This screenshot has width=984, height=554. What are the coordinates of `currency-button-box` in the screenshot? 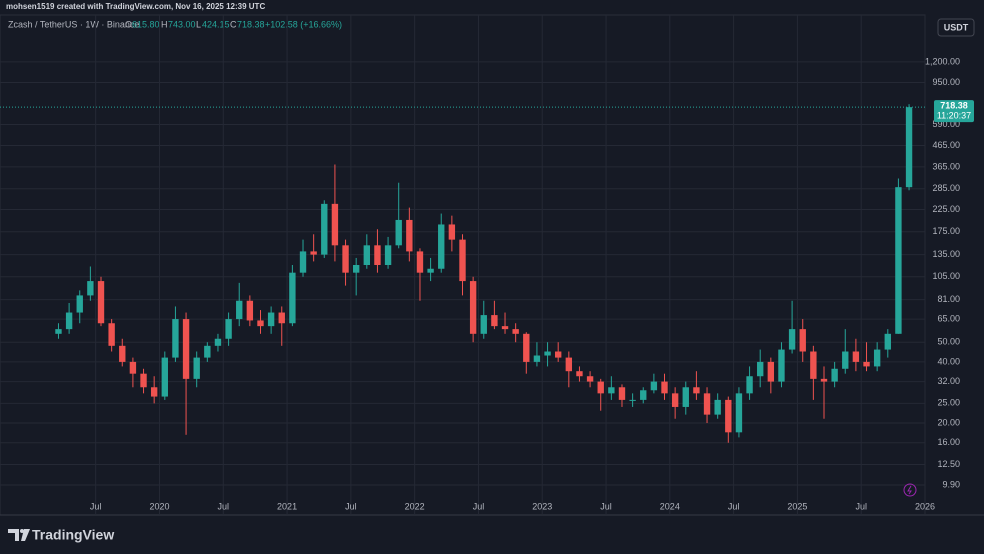 It's located at (956, 27).